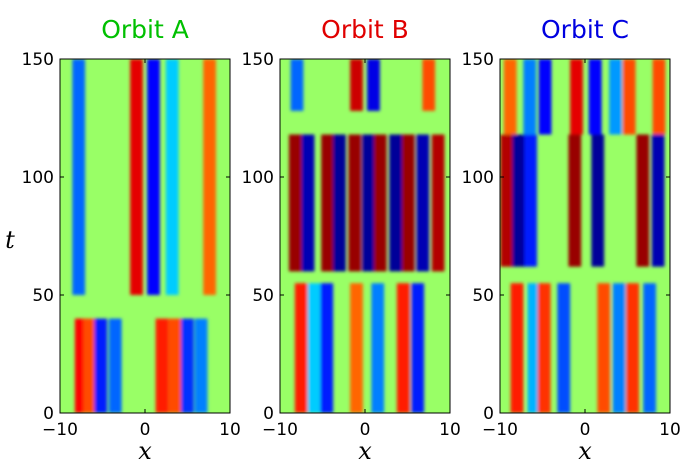 The width and height of the screenshot is (684, 467). Describe the element at coordinates (585, 29) in the screenshot. I see `chart-title: Orbit C` at that location.